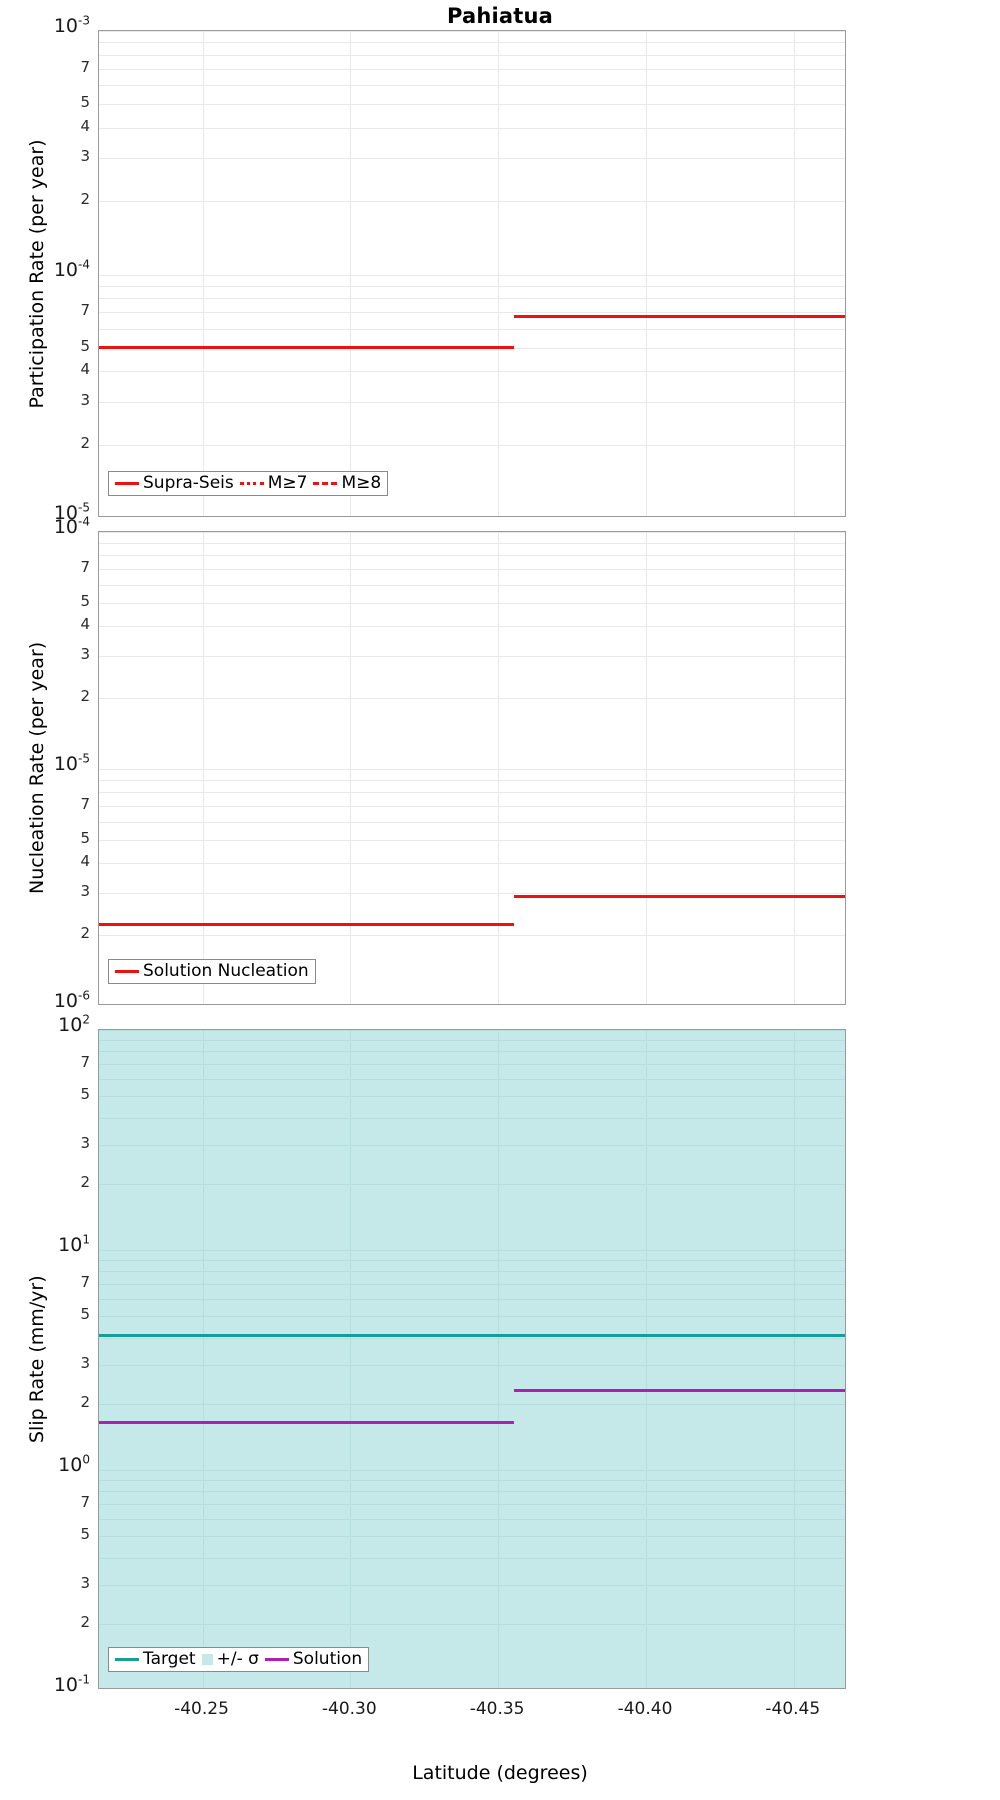  What do you see at coordinates (71, 512) in the screenshot?
I see `y-tick-major: 10⁻⁵` at bounding box center [71, 512].